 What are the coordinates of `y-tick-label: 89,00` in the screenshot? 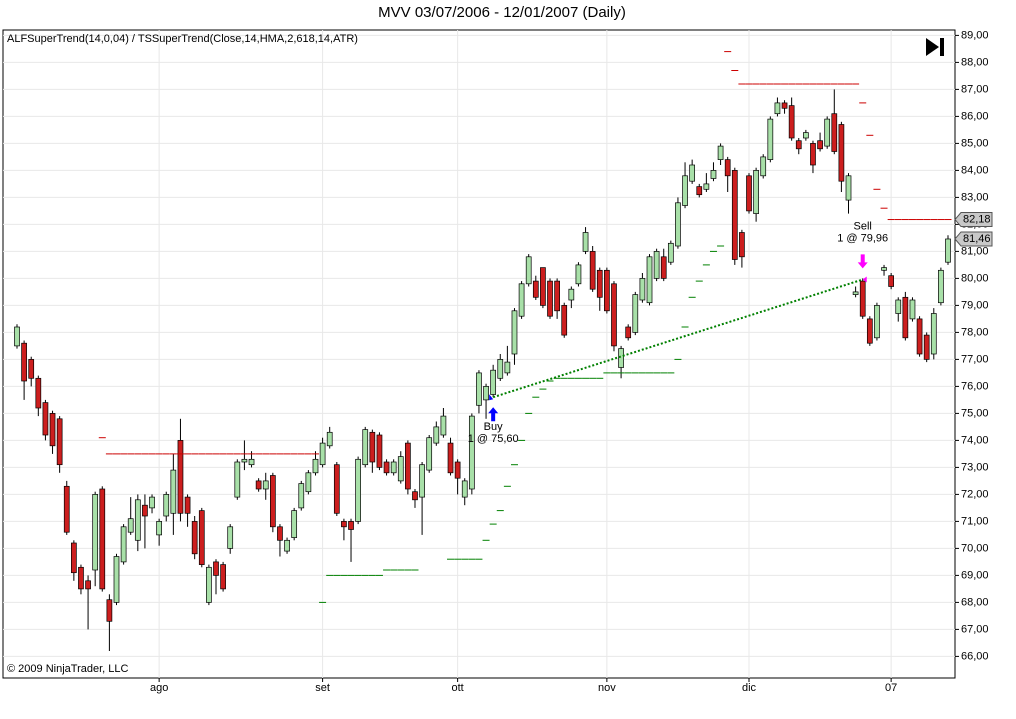 It's located at (975, 35).